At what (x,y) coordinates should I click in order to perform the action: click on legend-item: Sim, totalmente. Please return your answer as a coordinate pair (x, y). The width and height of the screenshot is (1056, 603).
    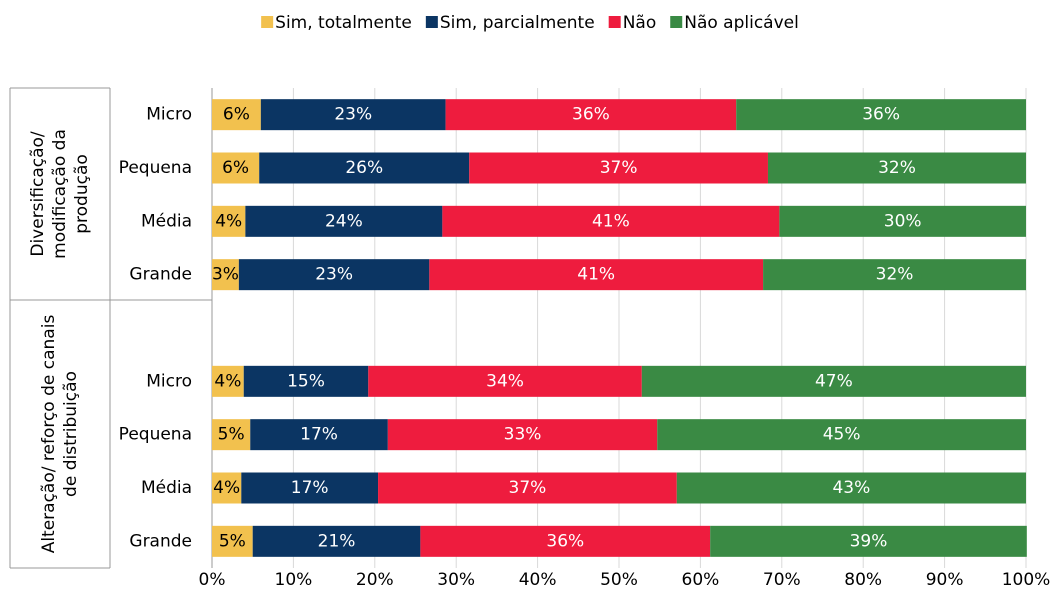
    Looking at the image, I should click on (336, 23).